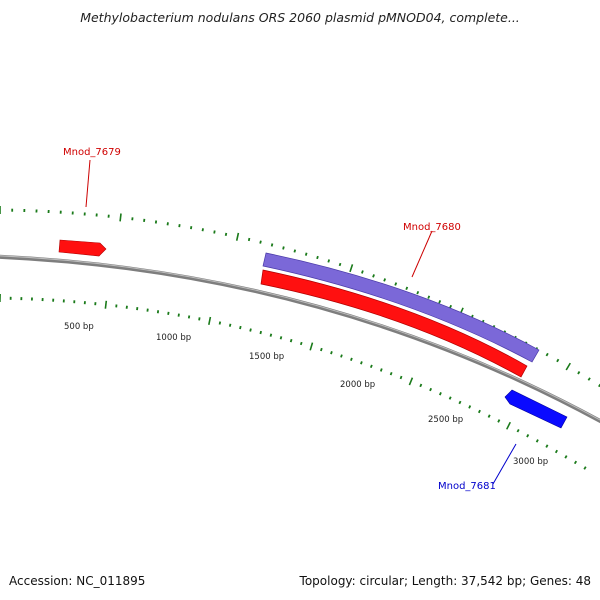 This screenshot has width=600, height=600. I want to click on gene-label: Mnod_7680, so click(432, 227).